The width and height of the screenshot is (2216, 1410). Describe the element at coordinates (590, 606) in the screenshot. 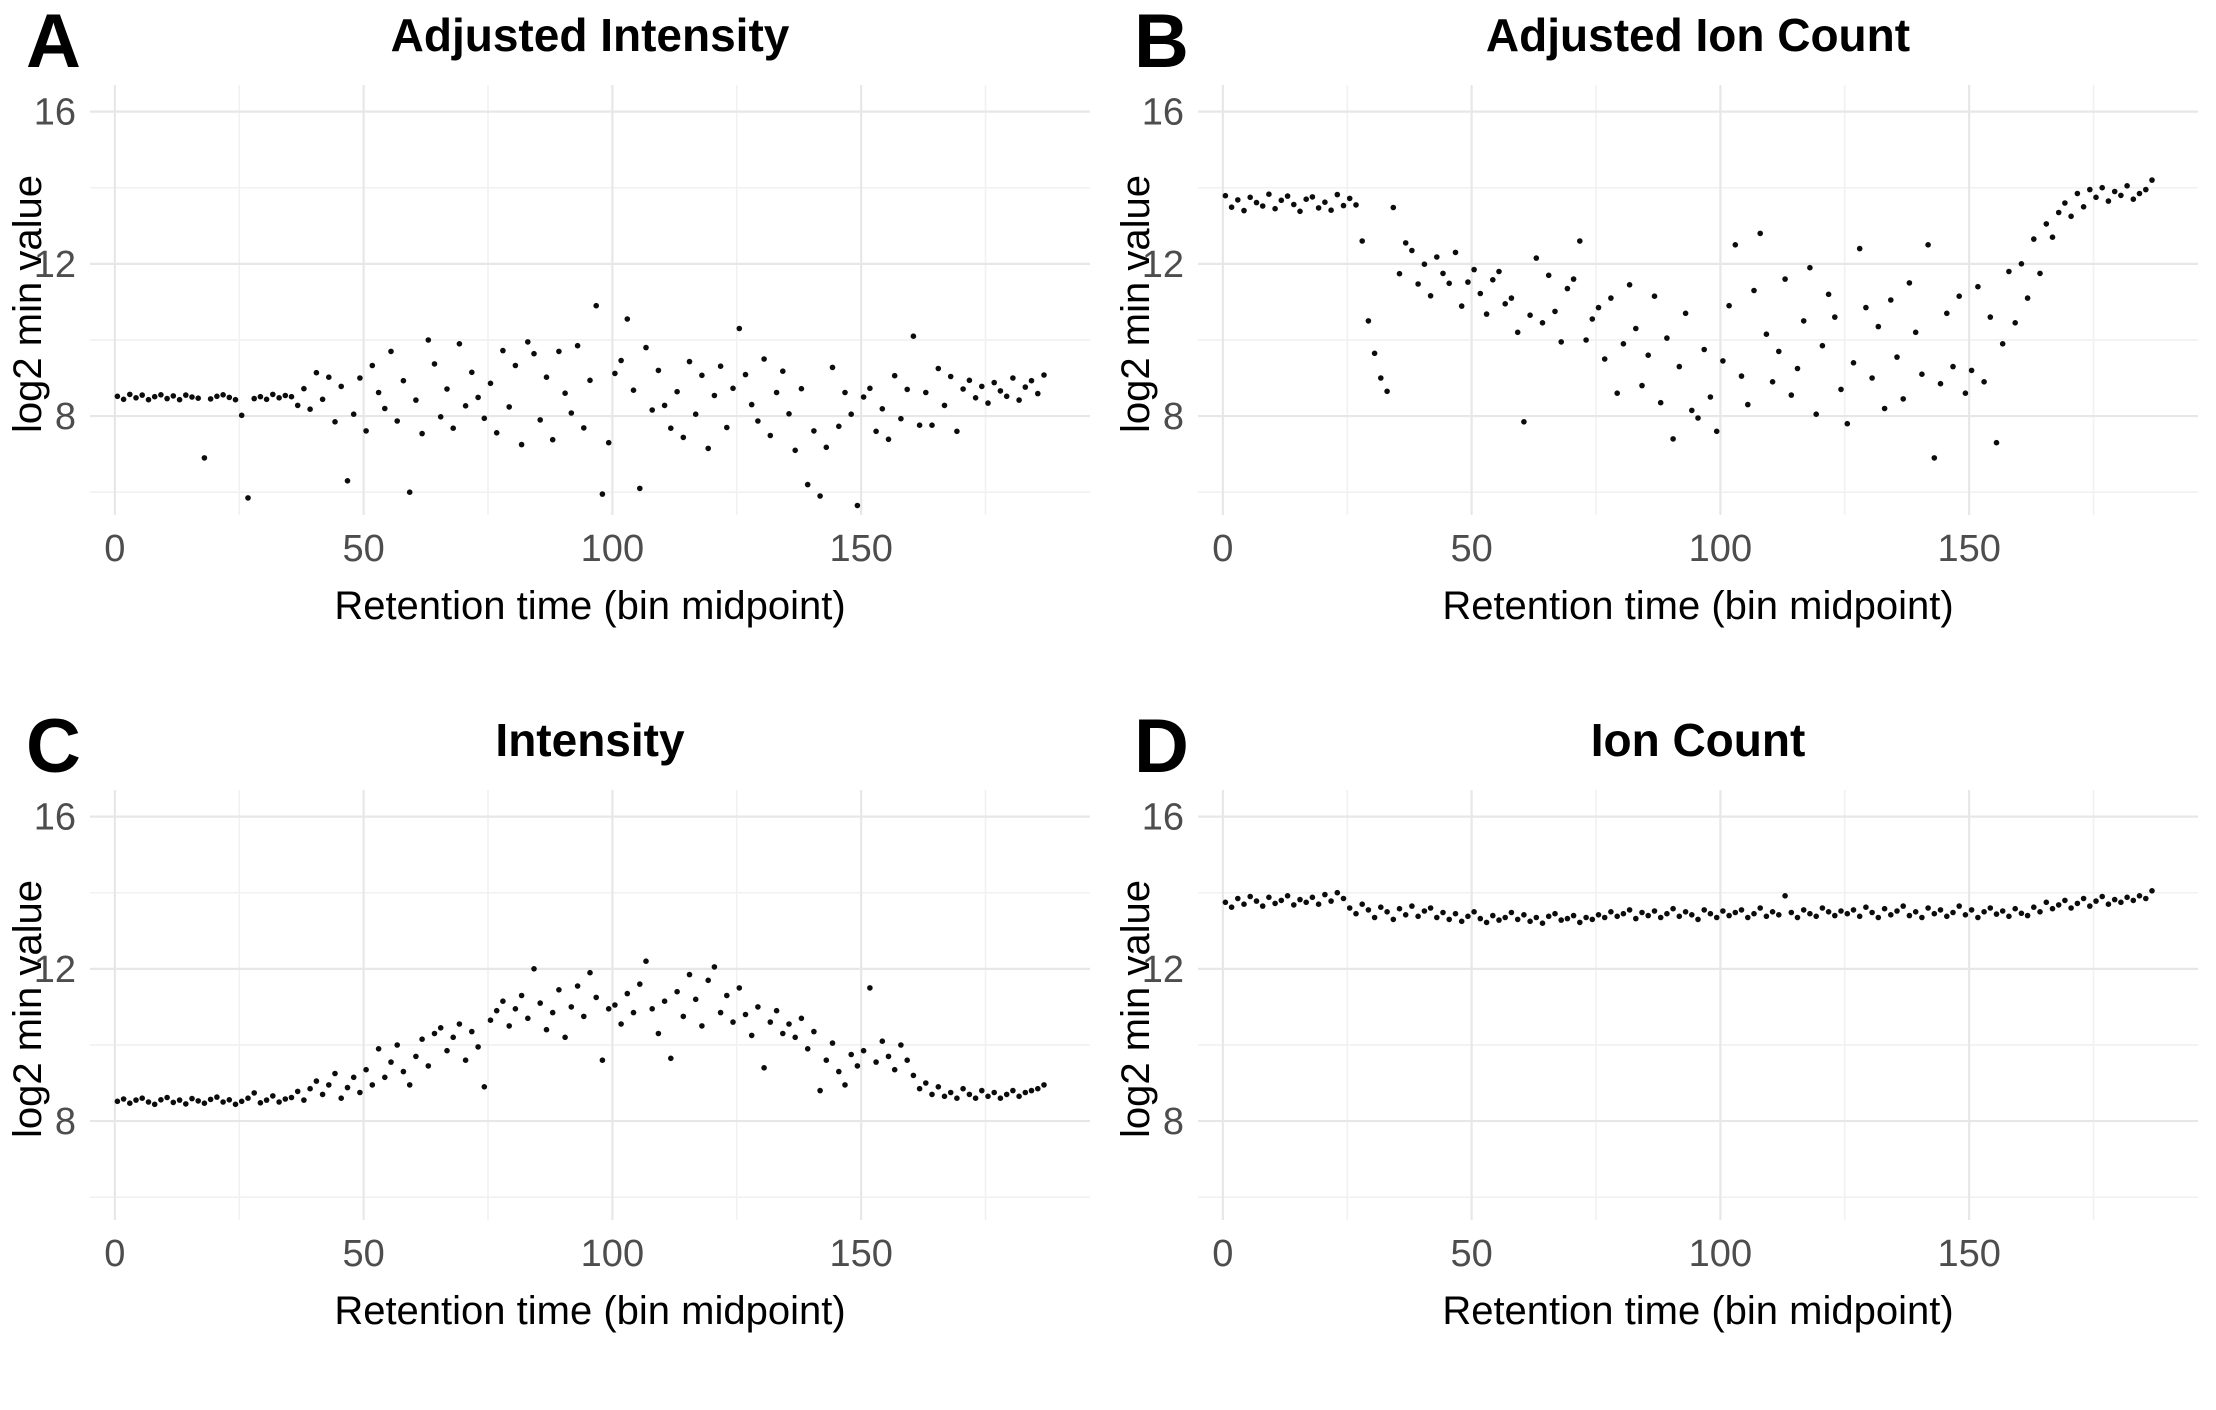

I see `panel-a-x-axis-label: Retention time (bin midpoint)` at that location.